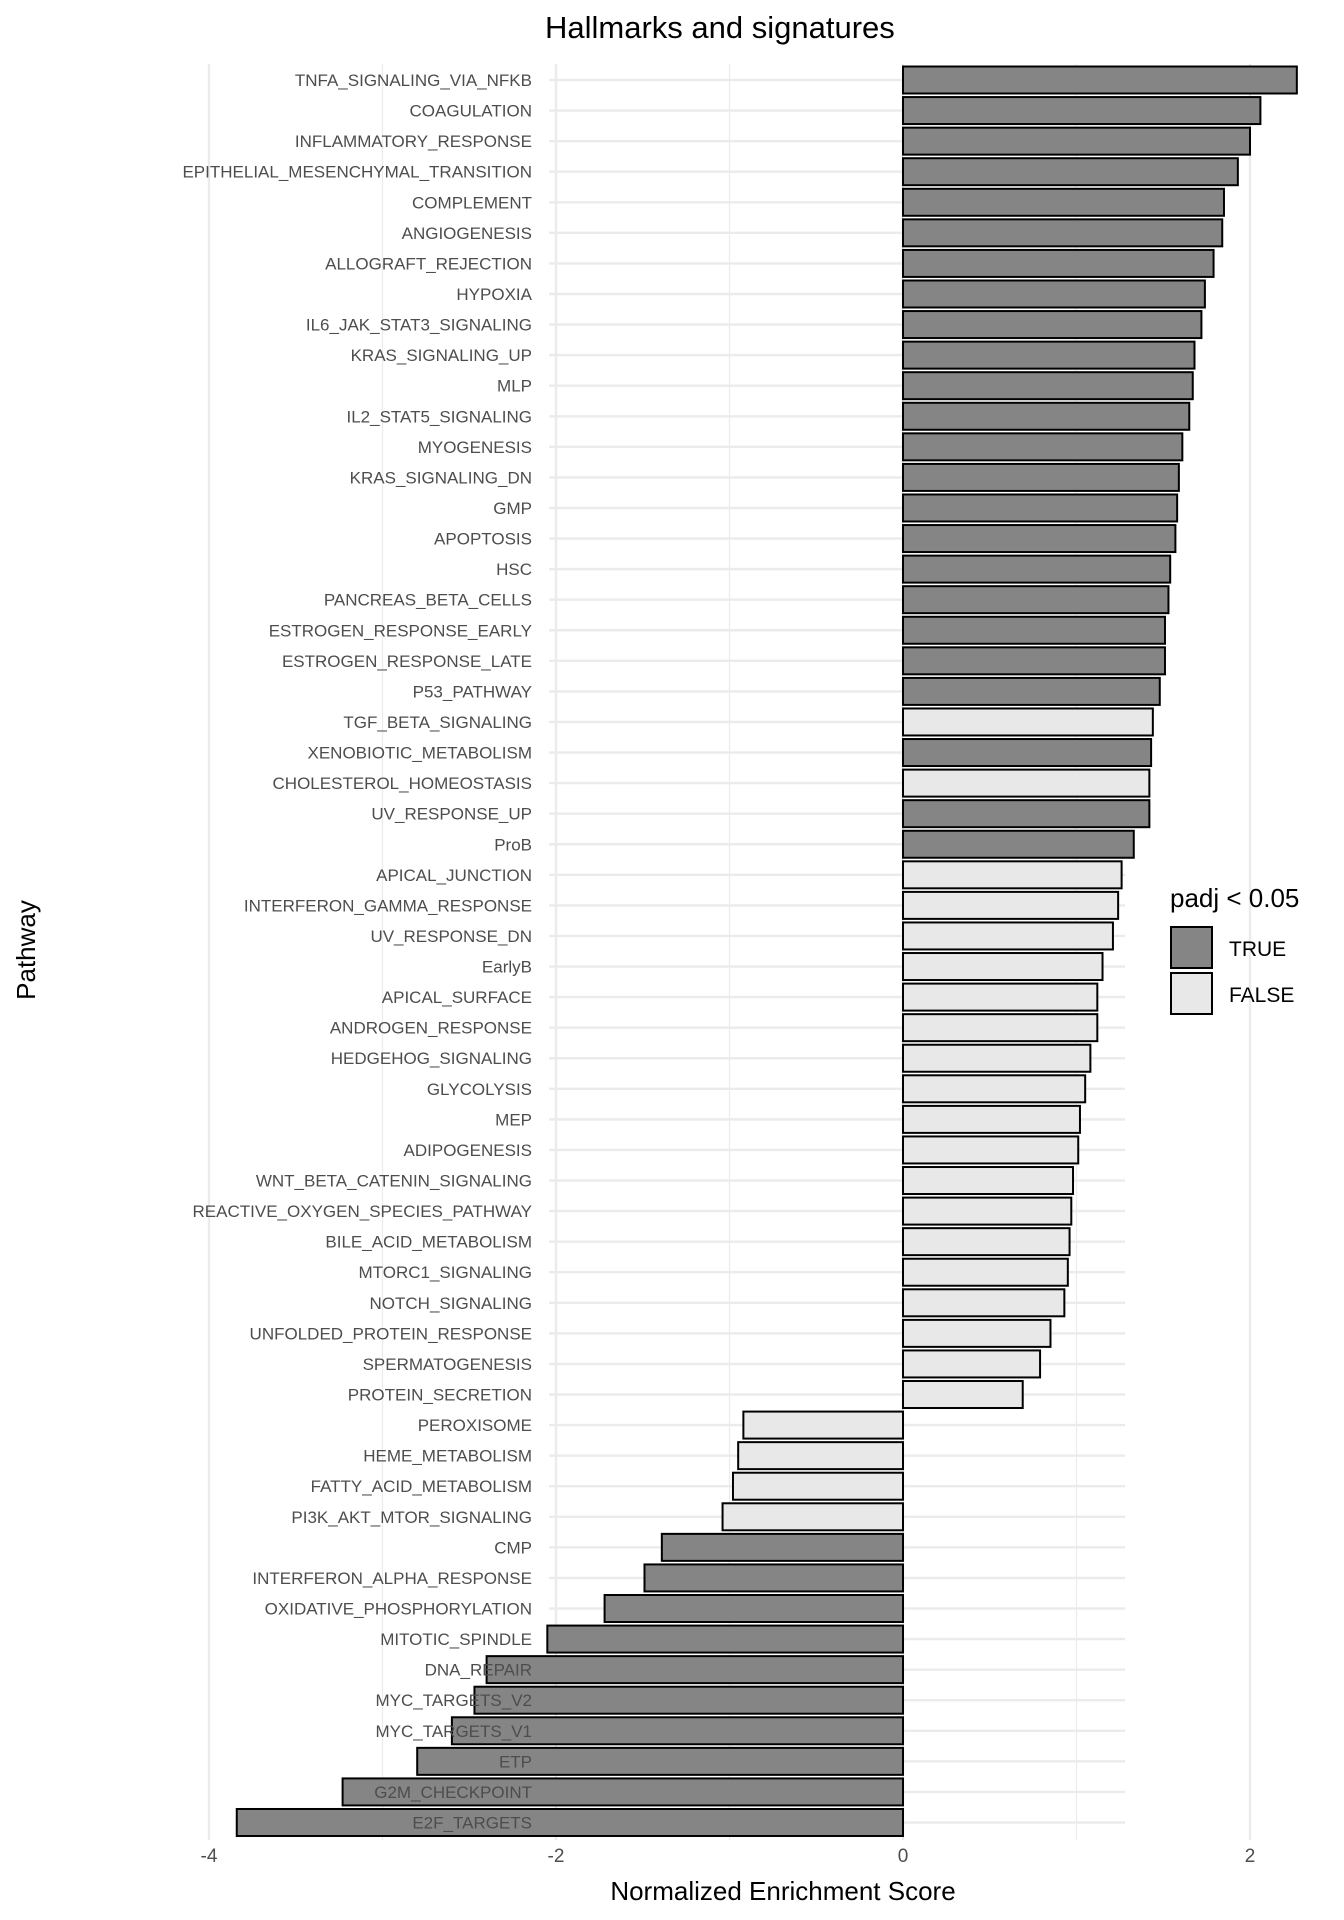 This screenshot has height=1920, width=1344. I want to click on y-tick-label: REACTIVE_OXYGEN_SPECIES_PATHWAY, so click(362, 1211).